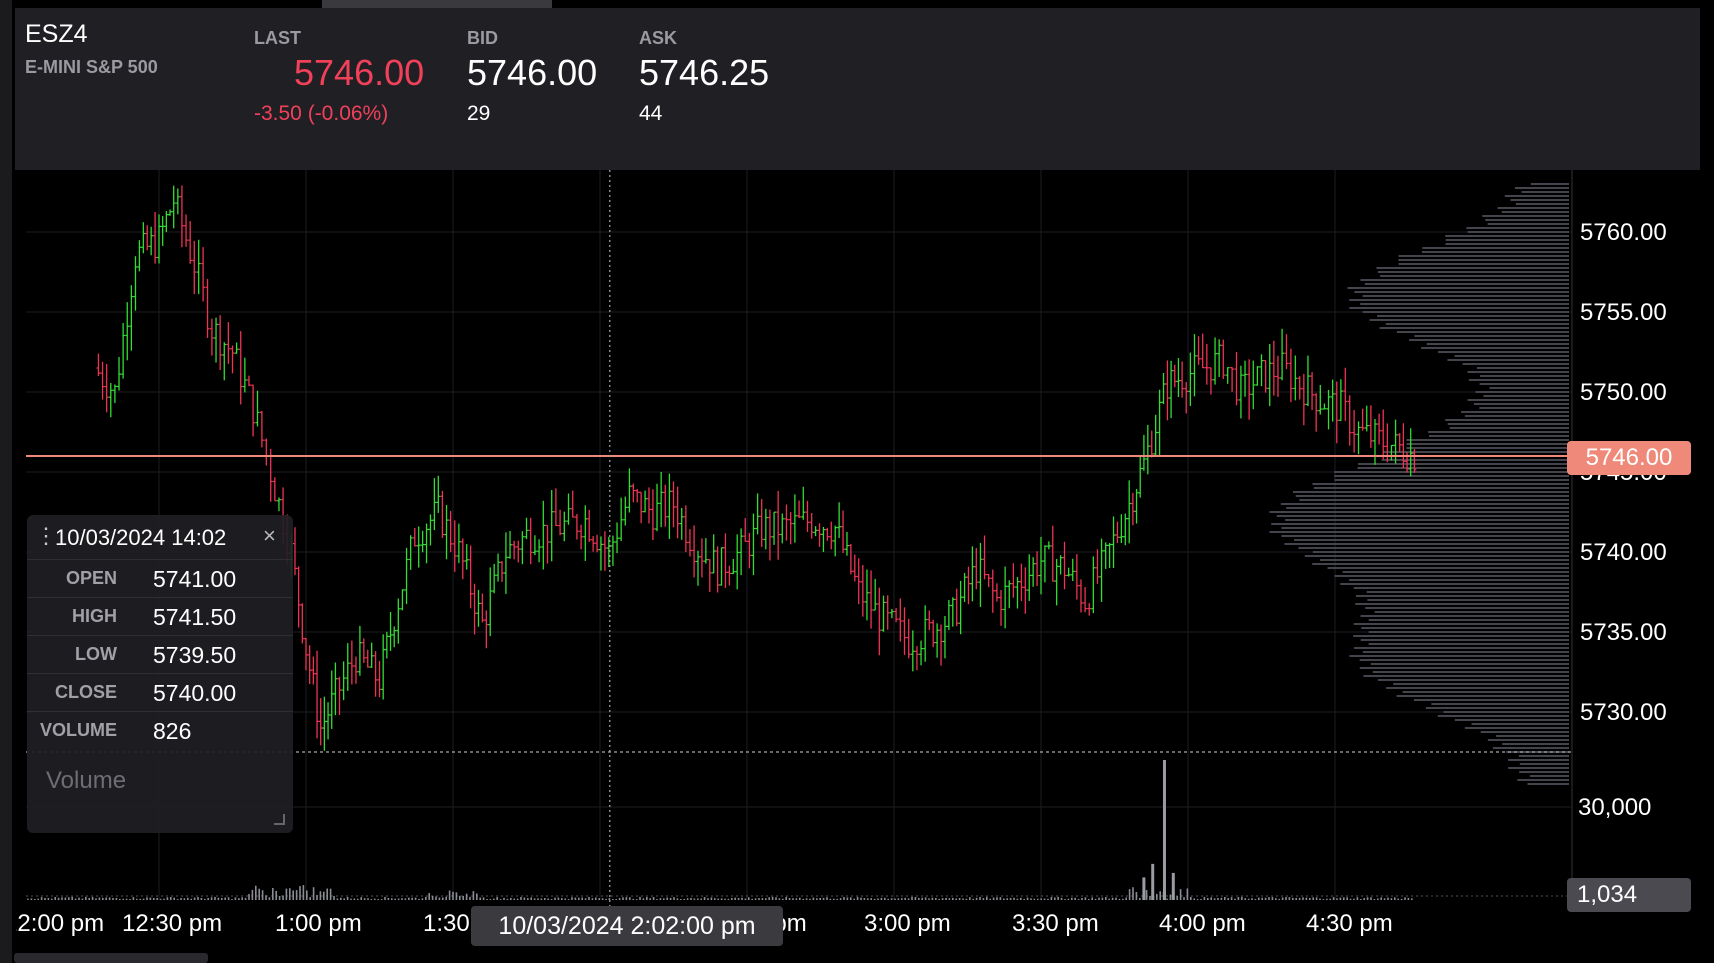 The height and width of the screenshot is (963, 1714). I want to click on symbol: ESZ4, so click(56, 34).